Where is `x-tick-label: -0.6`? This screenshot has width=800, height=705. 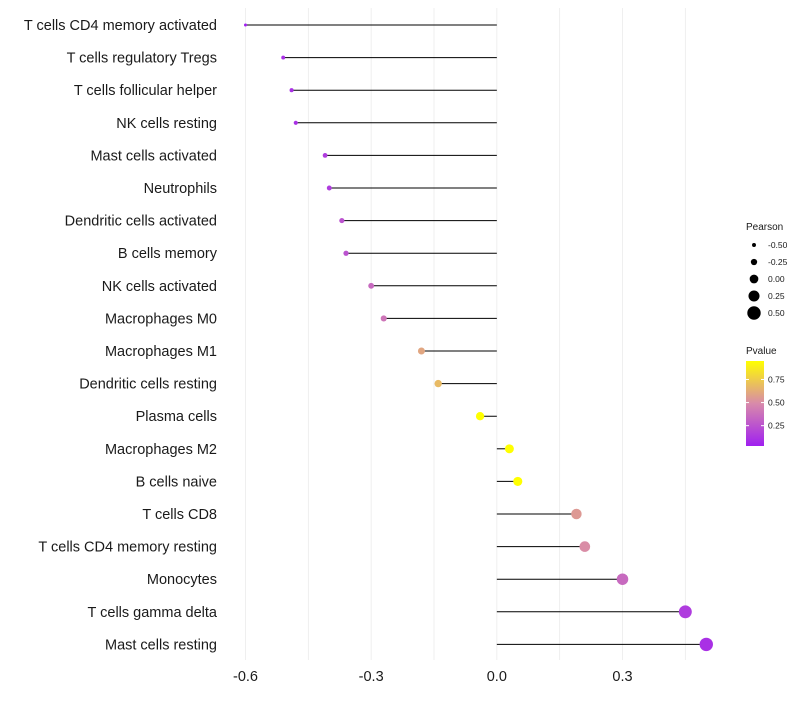 x-tick-label: -0.6 is located at coordinates (245, 677).